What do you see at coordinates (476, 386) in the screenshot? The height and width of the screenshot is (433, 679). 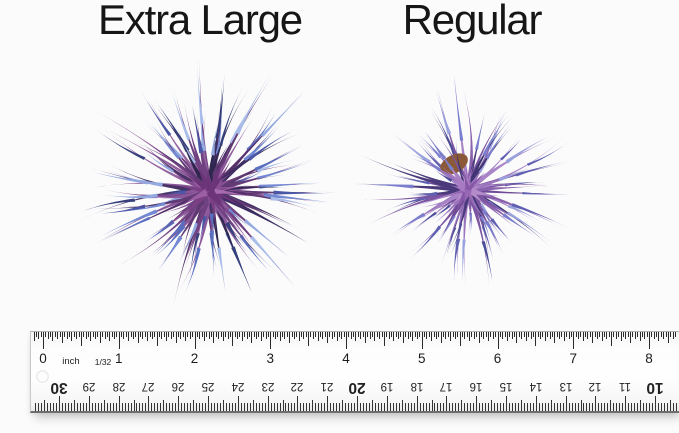 I see `cm-number: 16` at bounding box center [476, 386].